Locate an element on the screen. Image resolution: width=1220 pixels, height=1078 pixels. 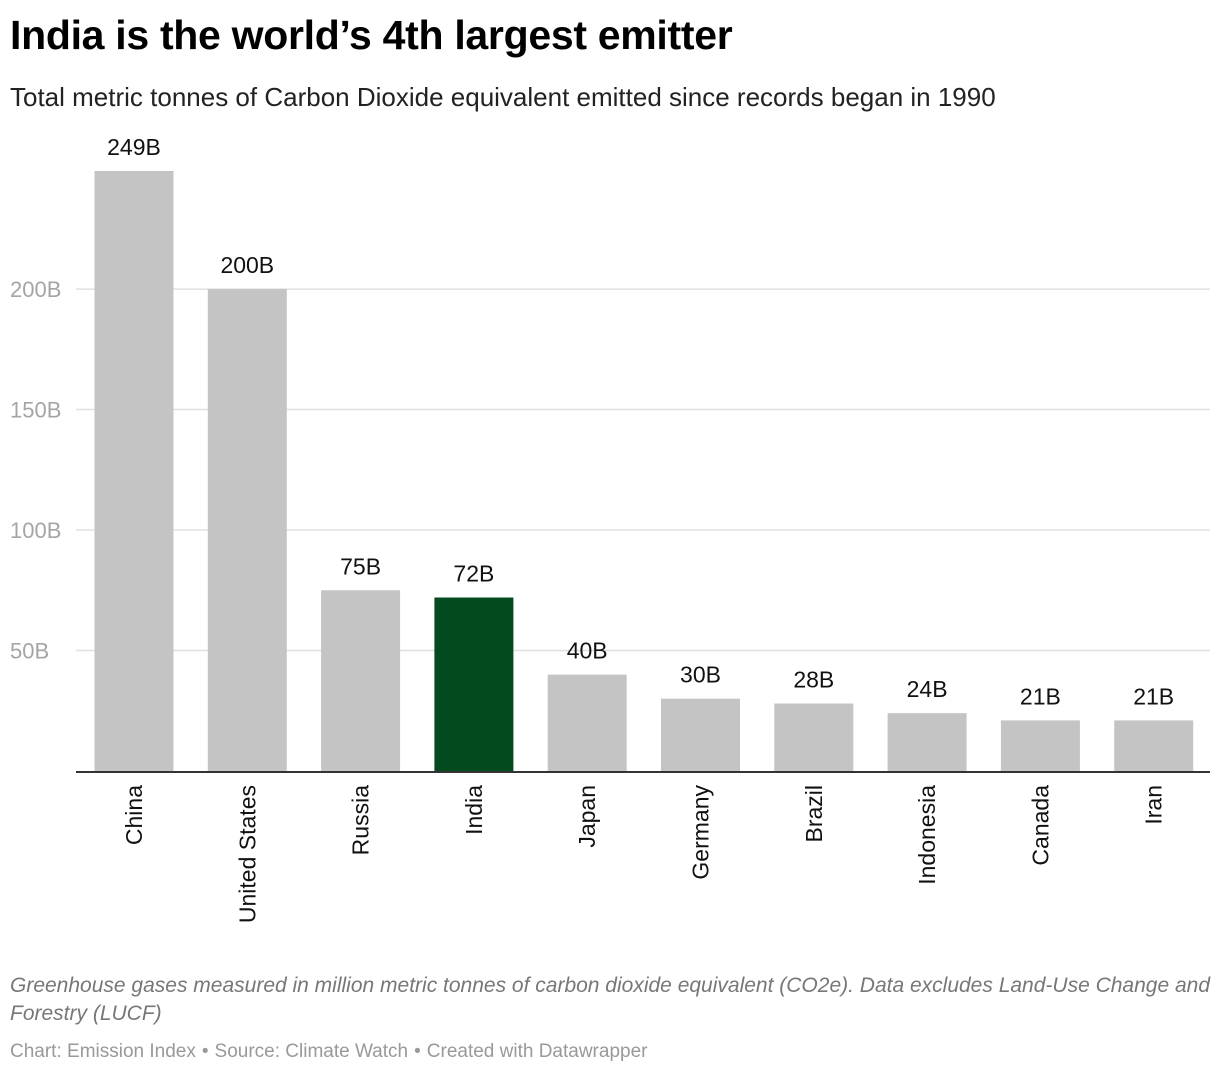
value-label: 72B is located at coordinates (473, 574).